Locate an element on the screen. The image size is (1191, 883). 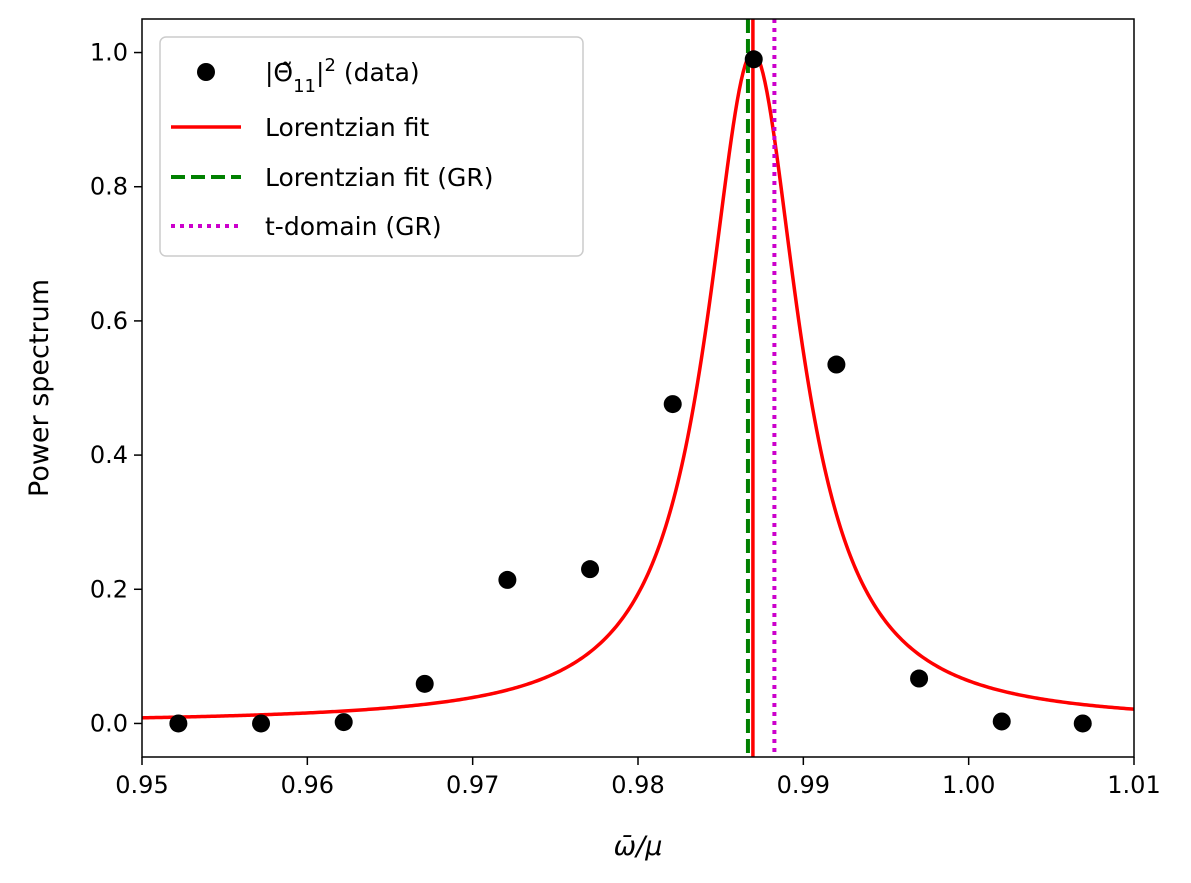
y-tick-label: 0.6 is located at coordinates (109, 321).